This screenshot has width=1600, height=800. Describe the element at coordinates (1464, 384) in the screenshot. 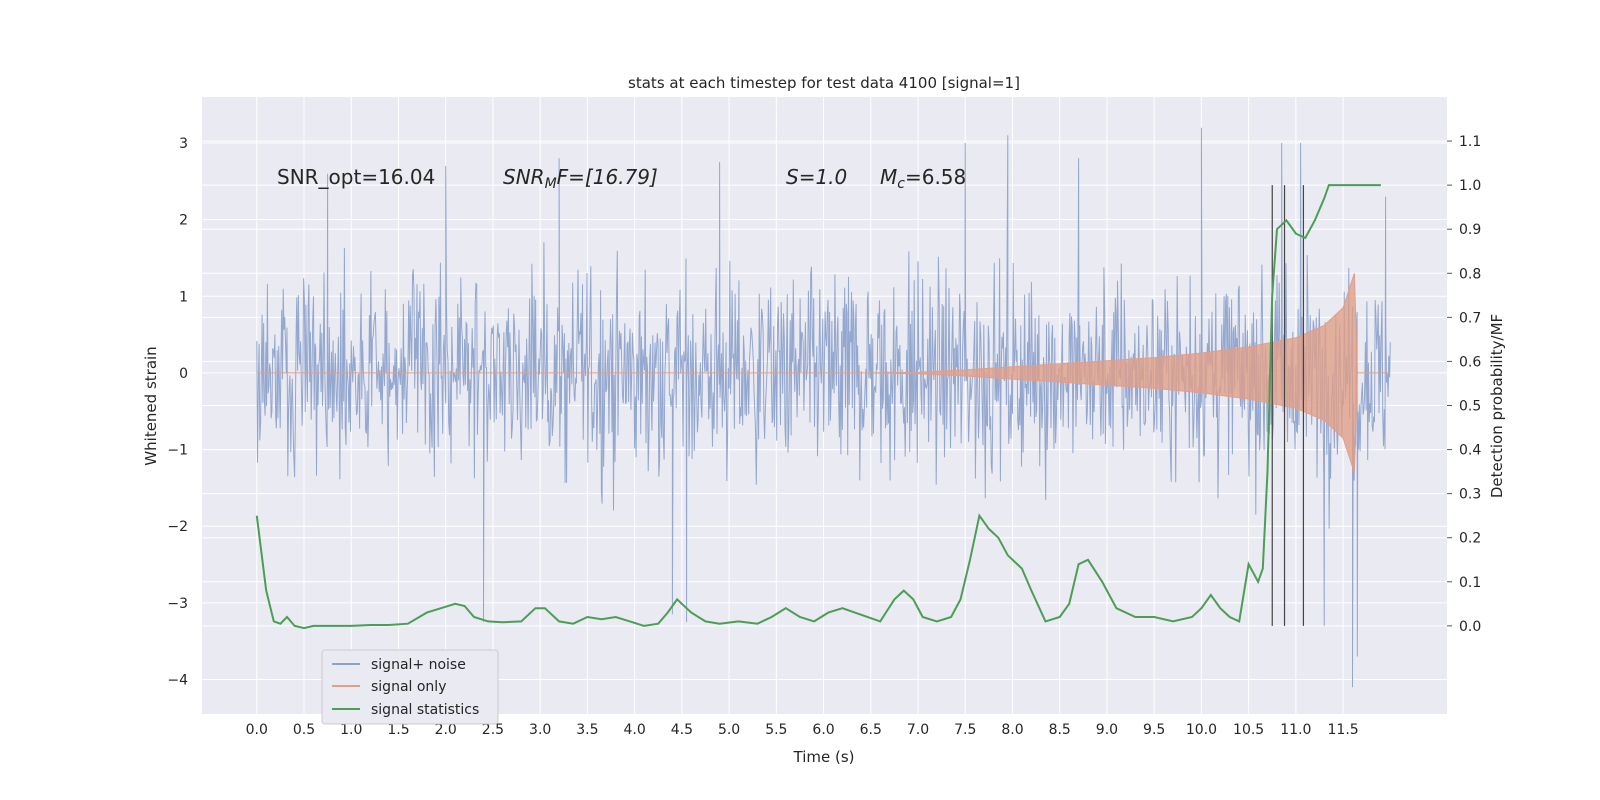

I see `y-axis-right-ticks: 1.1 1.0 0.9 0.8 0.7 0.6 0.5 0.4 0.3 0.2 0.1 0.0` at that location.